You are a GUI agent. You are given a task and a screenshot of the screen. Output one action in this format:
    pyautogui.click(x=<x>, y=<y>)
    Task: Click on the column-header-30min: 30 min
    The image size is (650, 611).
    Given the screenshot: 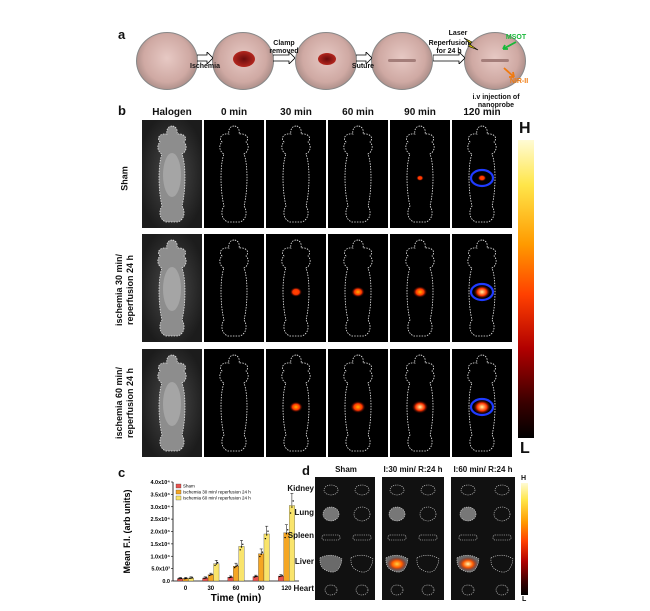 What is the action you would take?
    pyautogui.click(x=296, y=112)
    